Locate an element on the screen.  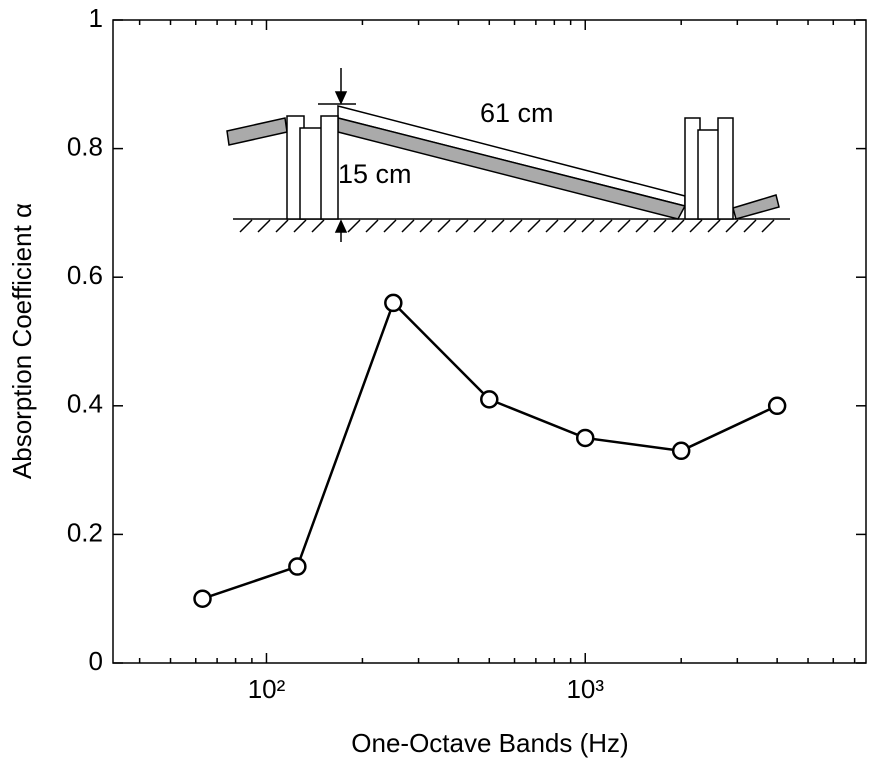
y-tick-label: 0.6 is located at coordinates (85, 275).